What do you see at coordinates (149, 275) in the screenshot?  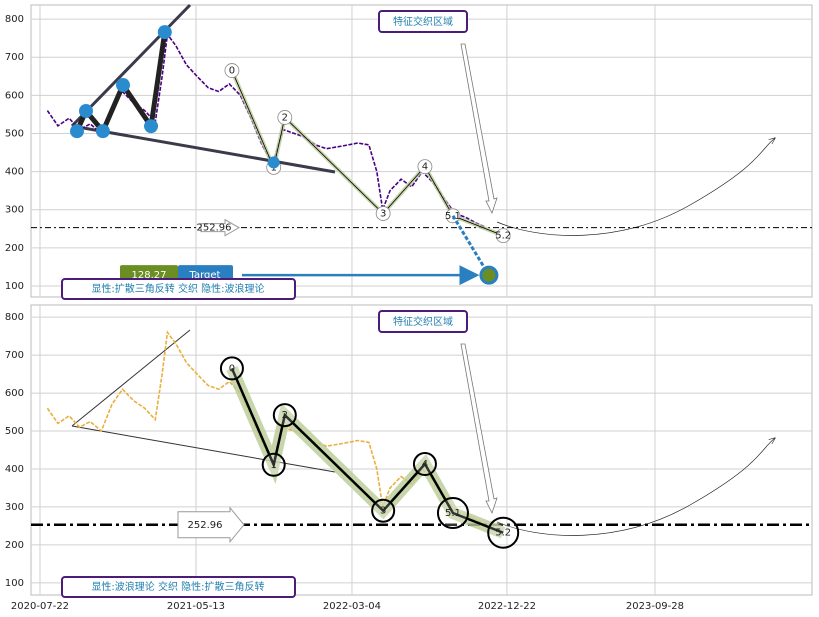 I see `target-value: 128.27` at bounding box center [149, 275].